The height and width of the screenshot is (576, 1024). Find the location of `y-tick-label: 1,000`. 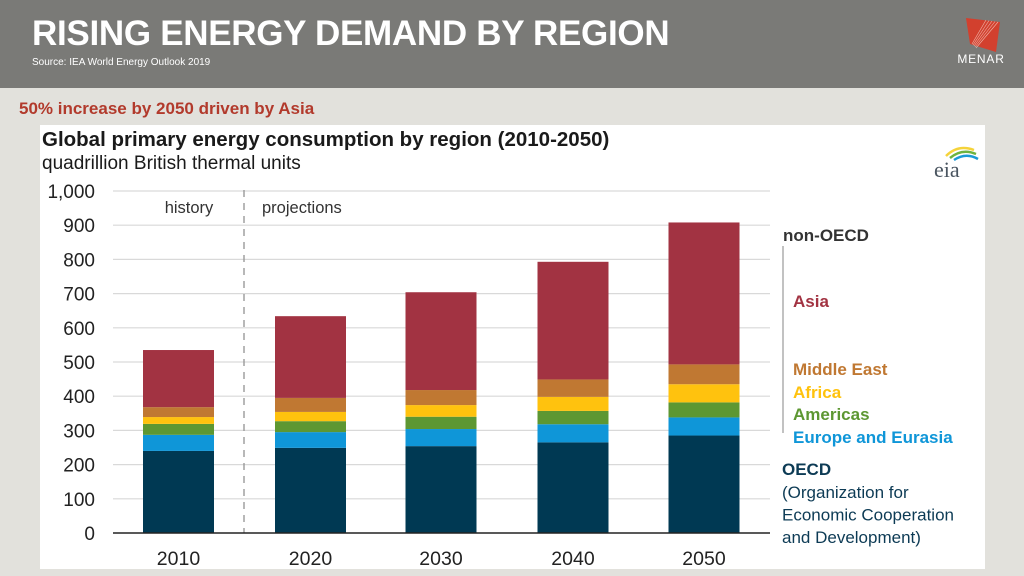

y-tick-label: 1,000 is located at coordinates (71, 192).